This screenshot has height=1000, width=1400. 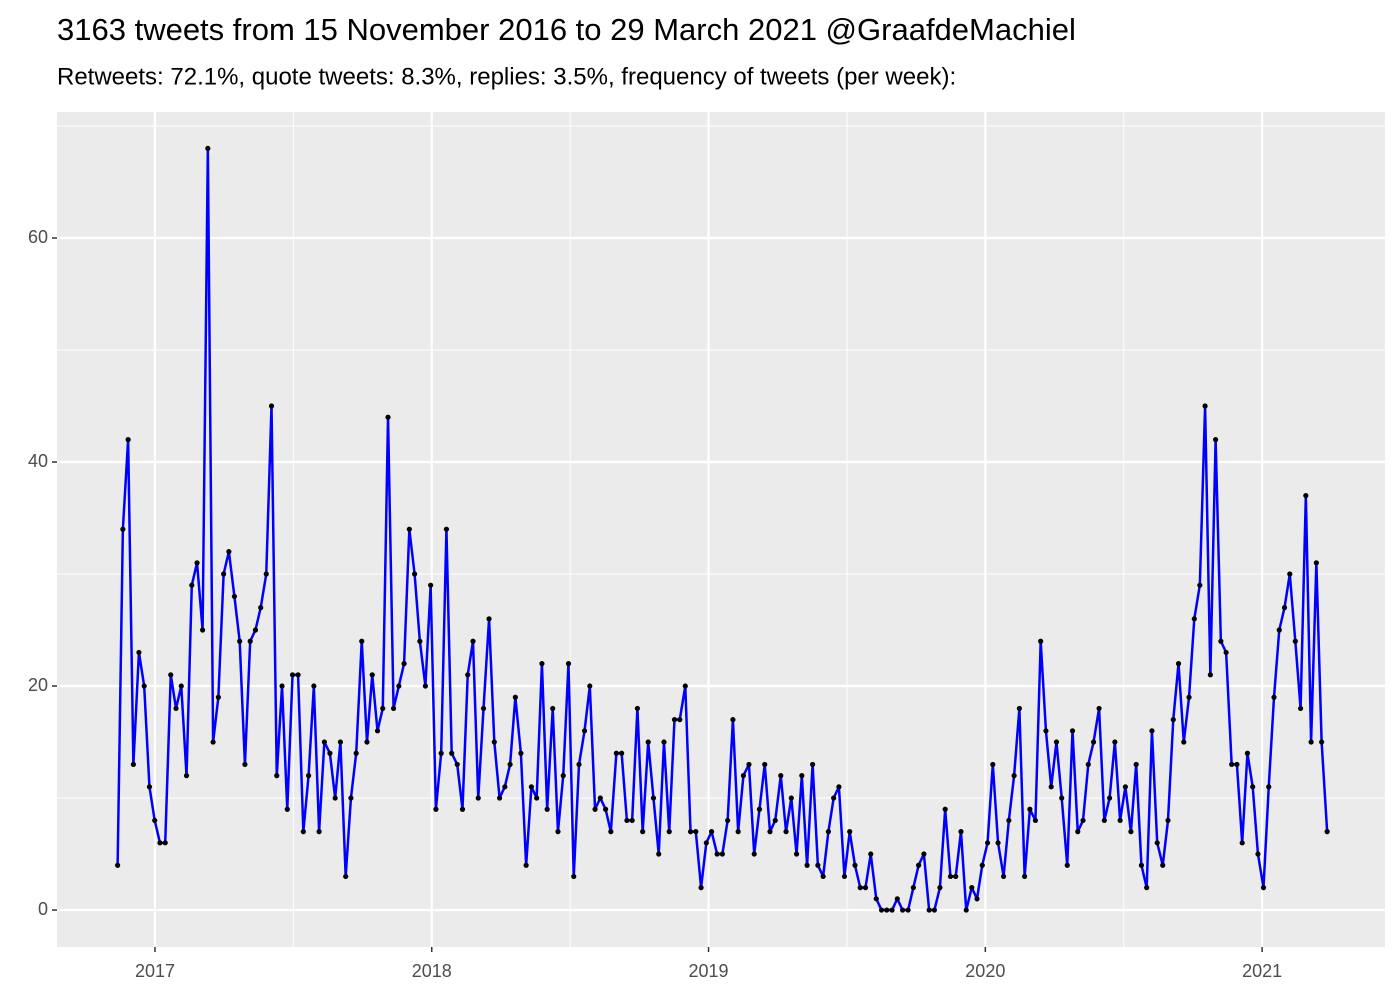 What do you see at coordinates (38, 237) in the screenshot?
I see `y-tick-label: 60` at bounding box center [38, 237].